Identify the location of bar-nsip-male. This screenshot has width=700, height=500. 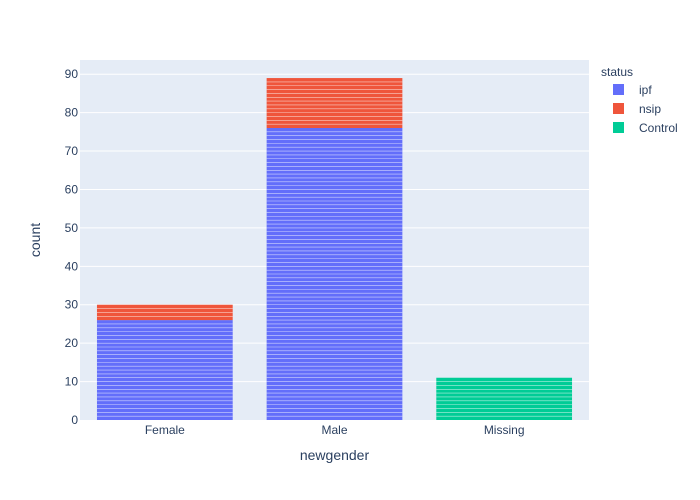
(334, 103).